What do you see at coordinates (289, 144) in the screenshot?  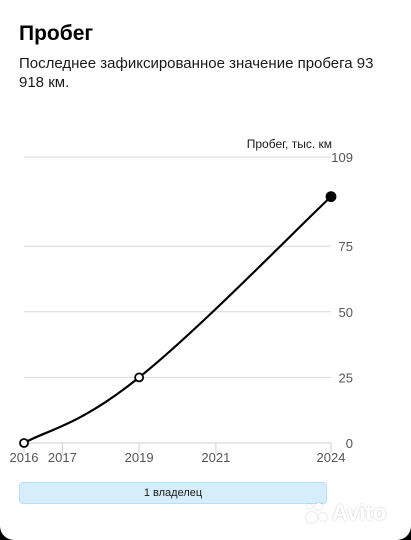 I see `y-axis-label: Пробег, тыс. км` at bounding box center [289, 144].